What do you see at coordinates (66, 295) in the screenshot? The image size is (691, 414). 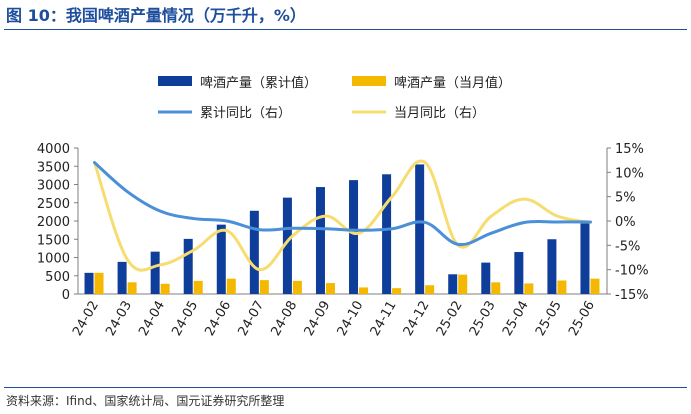 I see `left-tick-label: 0` at bounding box center [66, 295].